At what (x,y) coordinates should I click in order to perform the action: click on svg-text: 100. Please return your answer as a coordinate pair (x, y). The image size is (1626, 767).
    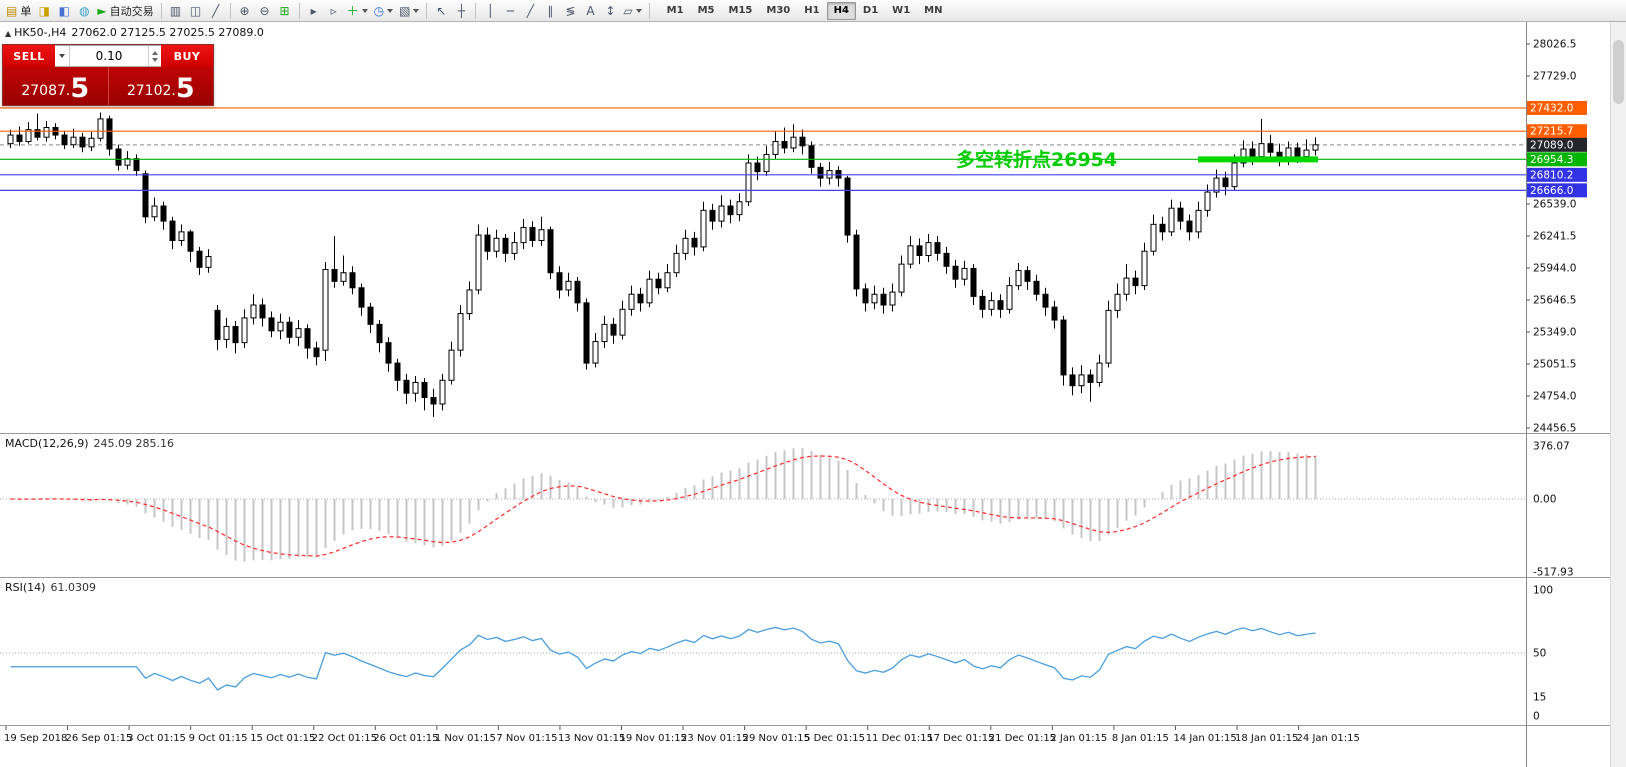
    Looking at the image, I should click on (1543, 591).